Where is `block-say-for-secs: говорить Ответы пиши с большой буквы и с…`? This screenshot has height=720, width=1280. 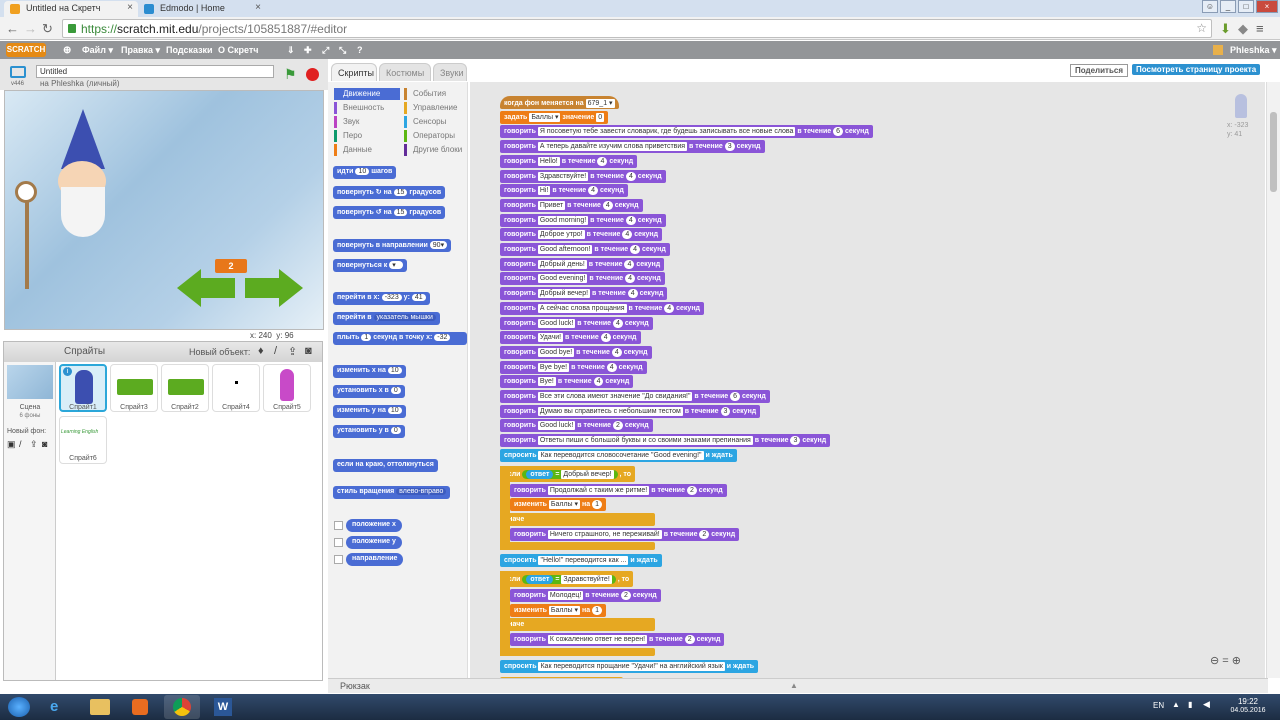
block-say-for-secs: говорить Ответы пиши с большой буквы и с… is located at coordinates (665, 441).